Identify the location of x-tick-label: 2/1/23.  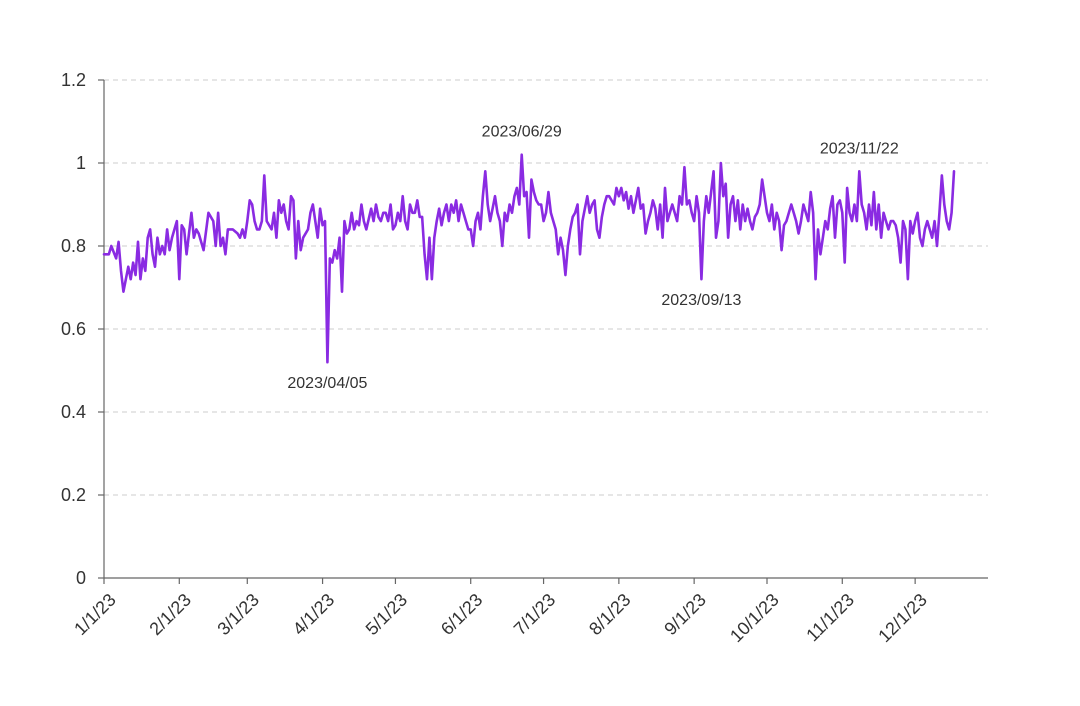
(170, 615).